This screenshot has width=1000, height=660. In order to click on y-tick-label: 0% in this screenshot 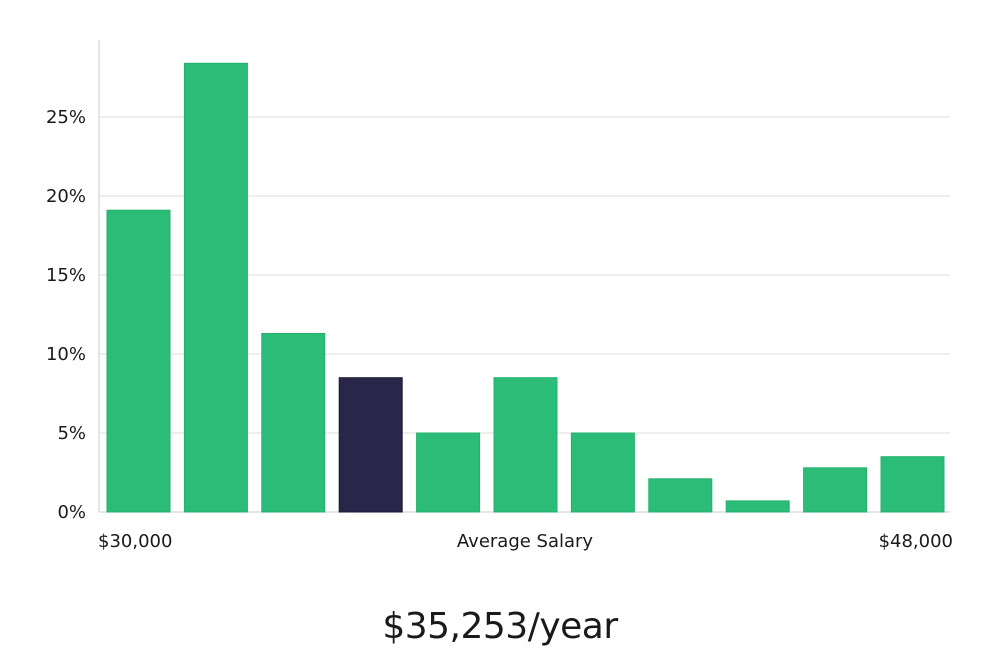, I will do `click(71, 512)`.